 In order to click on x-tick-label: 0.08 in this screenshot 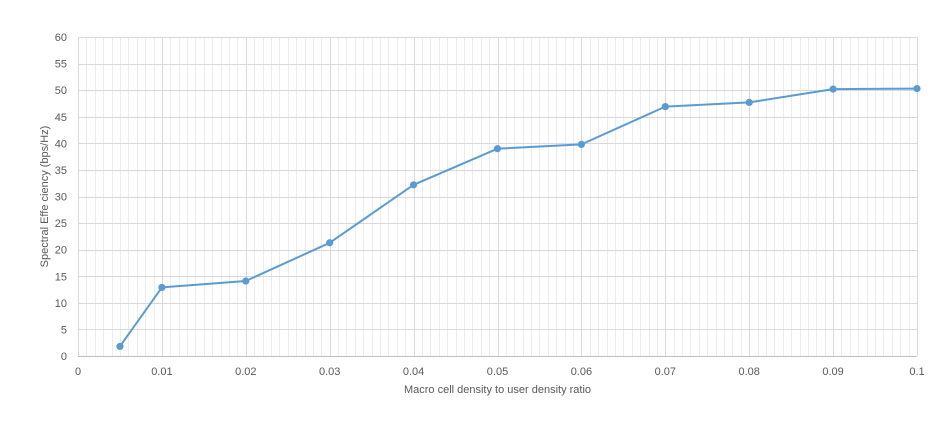, I will do `click(748, 372)`.